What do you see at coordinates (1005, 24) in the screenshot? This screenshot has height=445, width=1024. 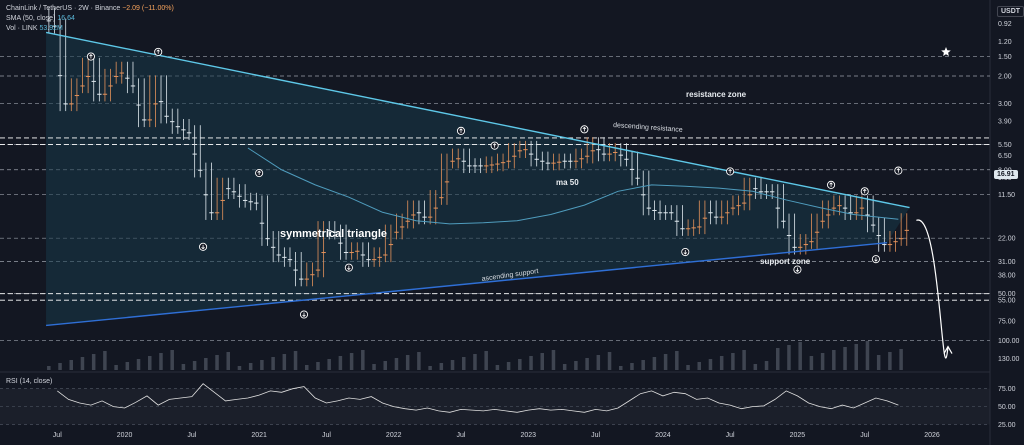 I see `price-tick-label: 0.92` at bounding box center [1005, 24].